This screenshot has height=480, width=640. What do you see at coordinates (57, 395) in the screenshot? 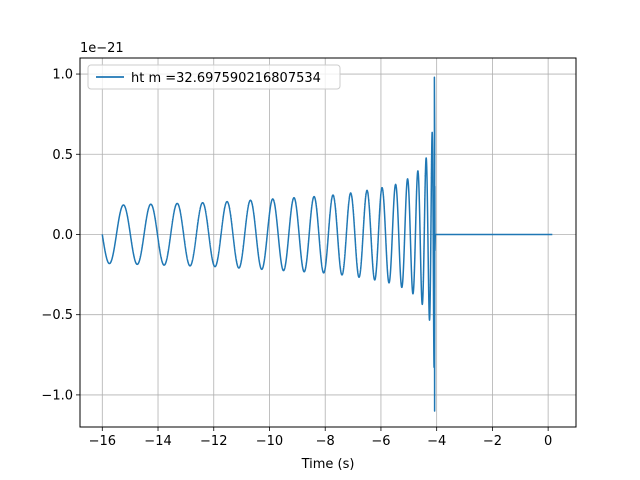
I see `y-tick-label: −1.0` at bounding box center [57, 395].